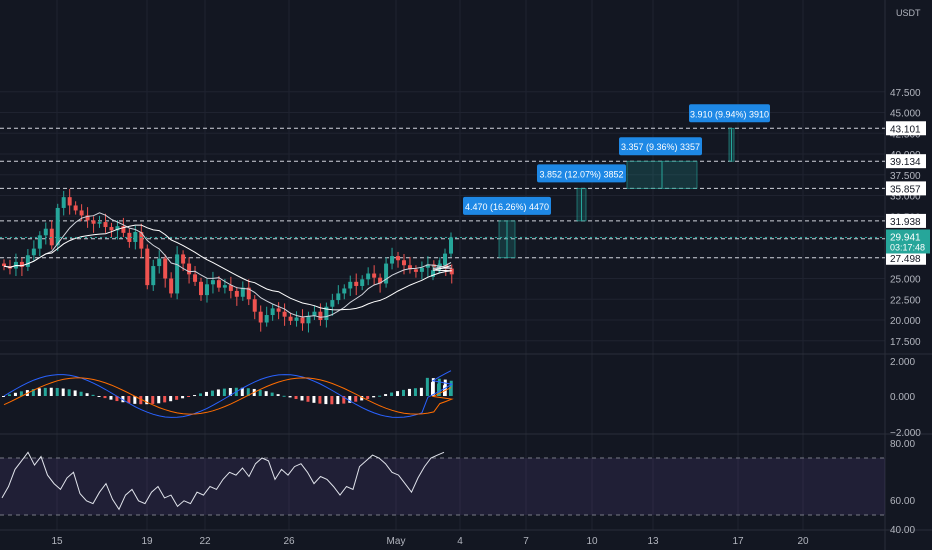  I want to click on x-tick-label: 4, so click(460, 541).